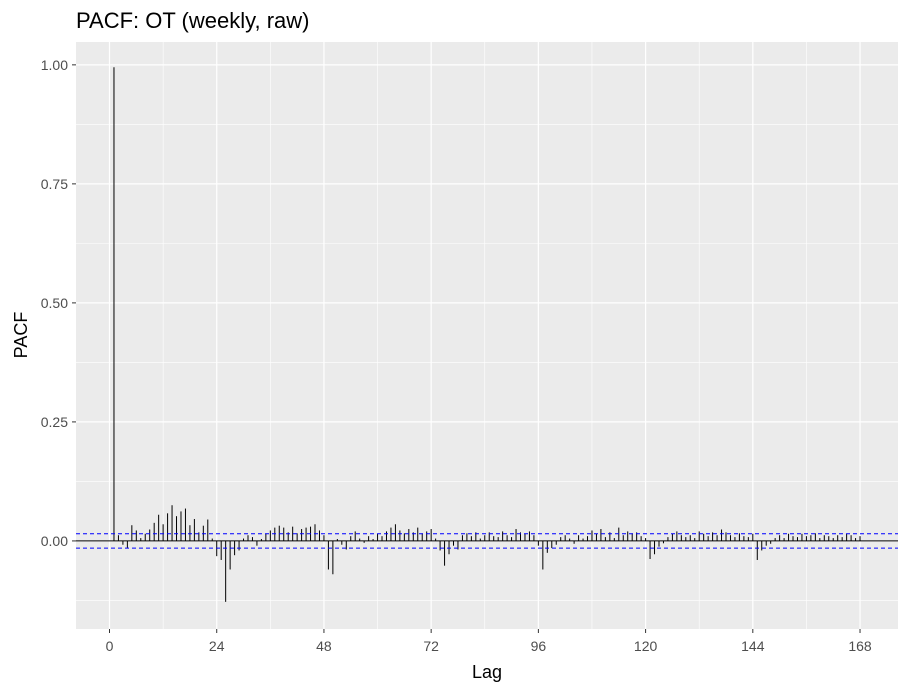 This screenshot has width=908, height=691. I want to click on y-tick-label: 1.00, so click(54, 65).